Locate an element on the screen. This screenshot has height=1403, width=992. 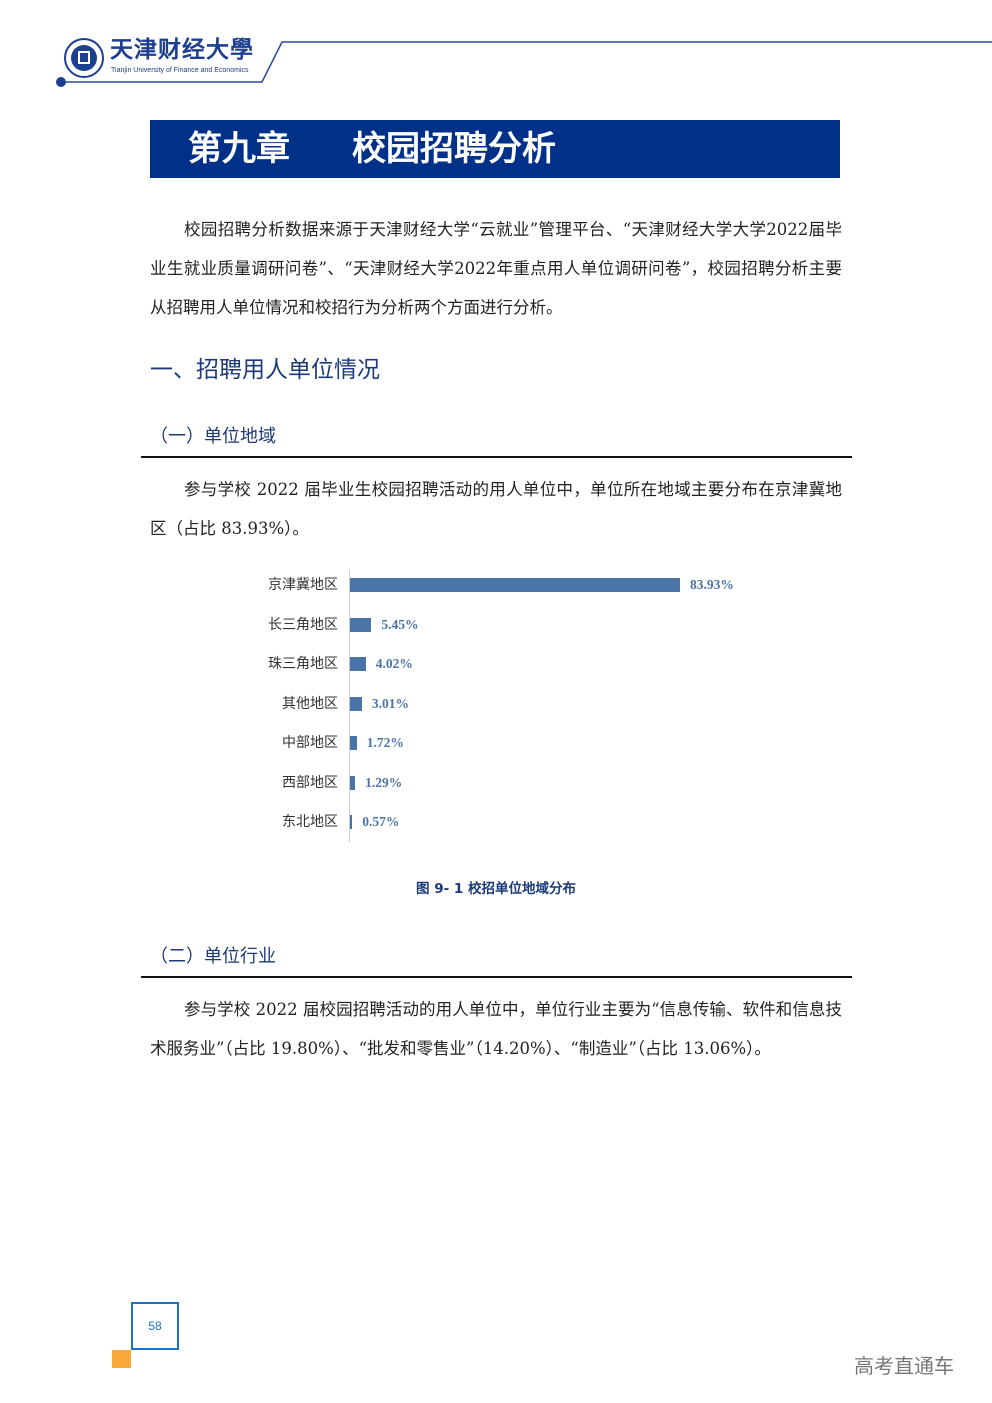
data-label: 4.02% is located at coordinates (394, 663).